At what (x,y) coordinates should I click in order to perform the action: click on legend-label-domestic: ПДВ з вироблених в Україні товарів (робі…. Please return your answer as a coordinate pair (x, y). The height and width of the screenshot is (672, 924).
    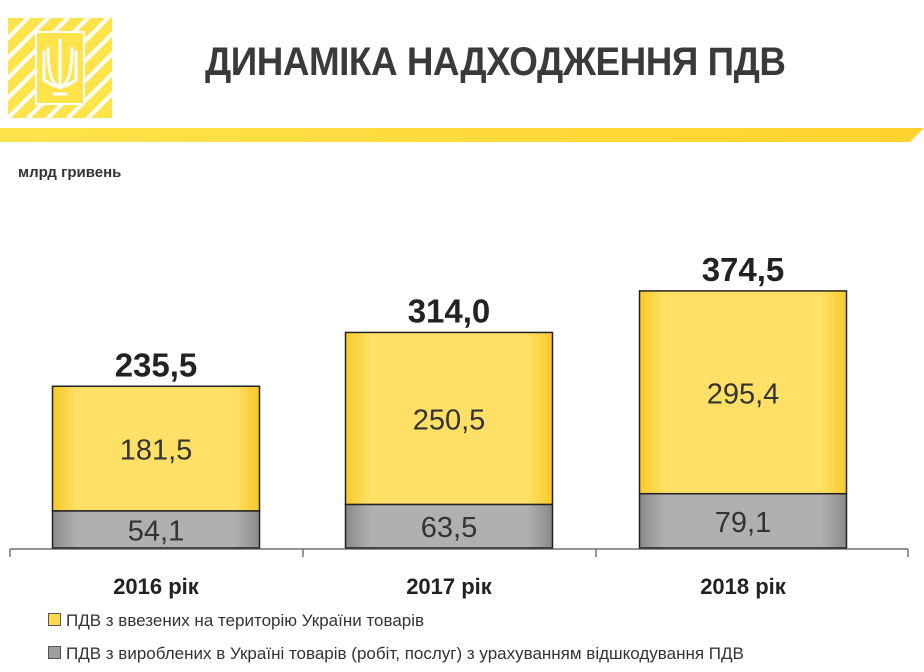
    Looking at the image, I should click on (405, 653).